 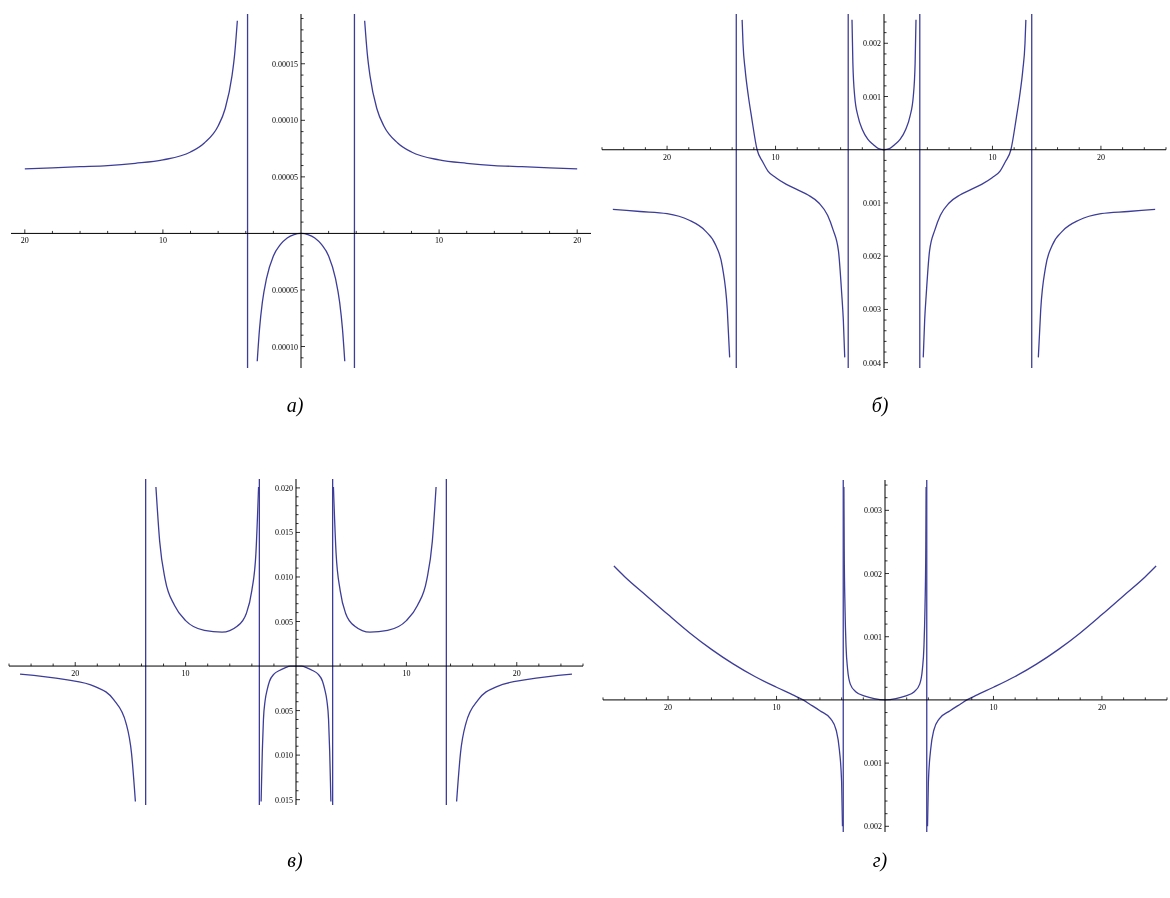 I want to click on text: г), so click(x=880, y=860).